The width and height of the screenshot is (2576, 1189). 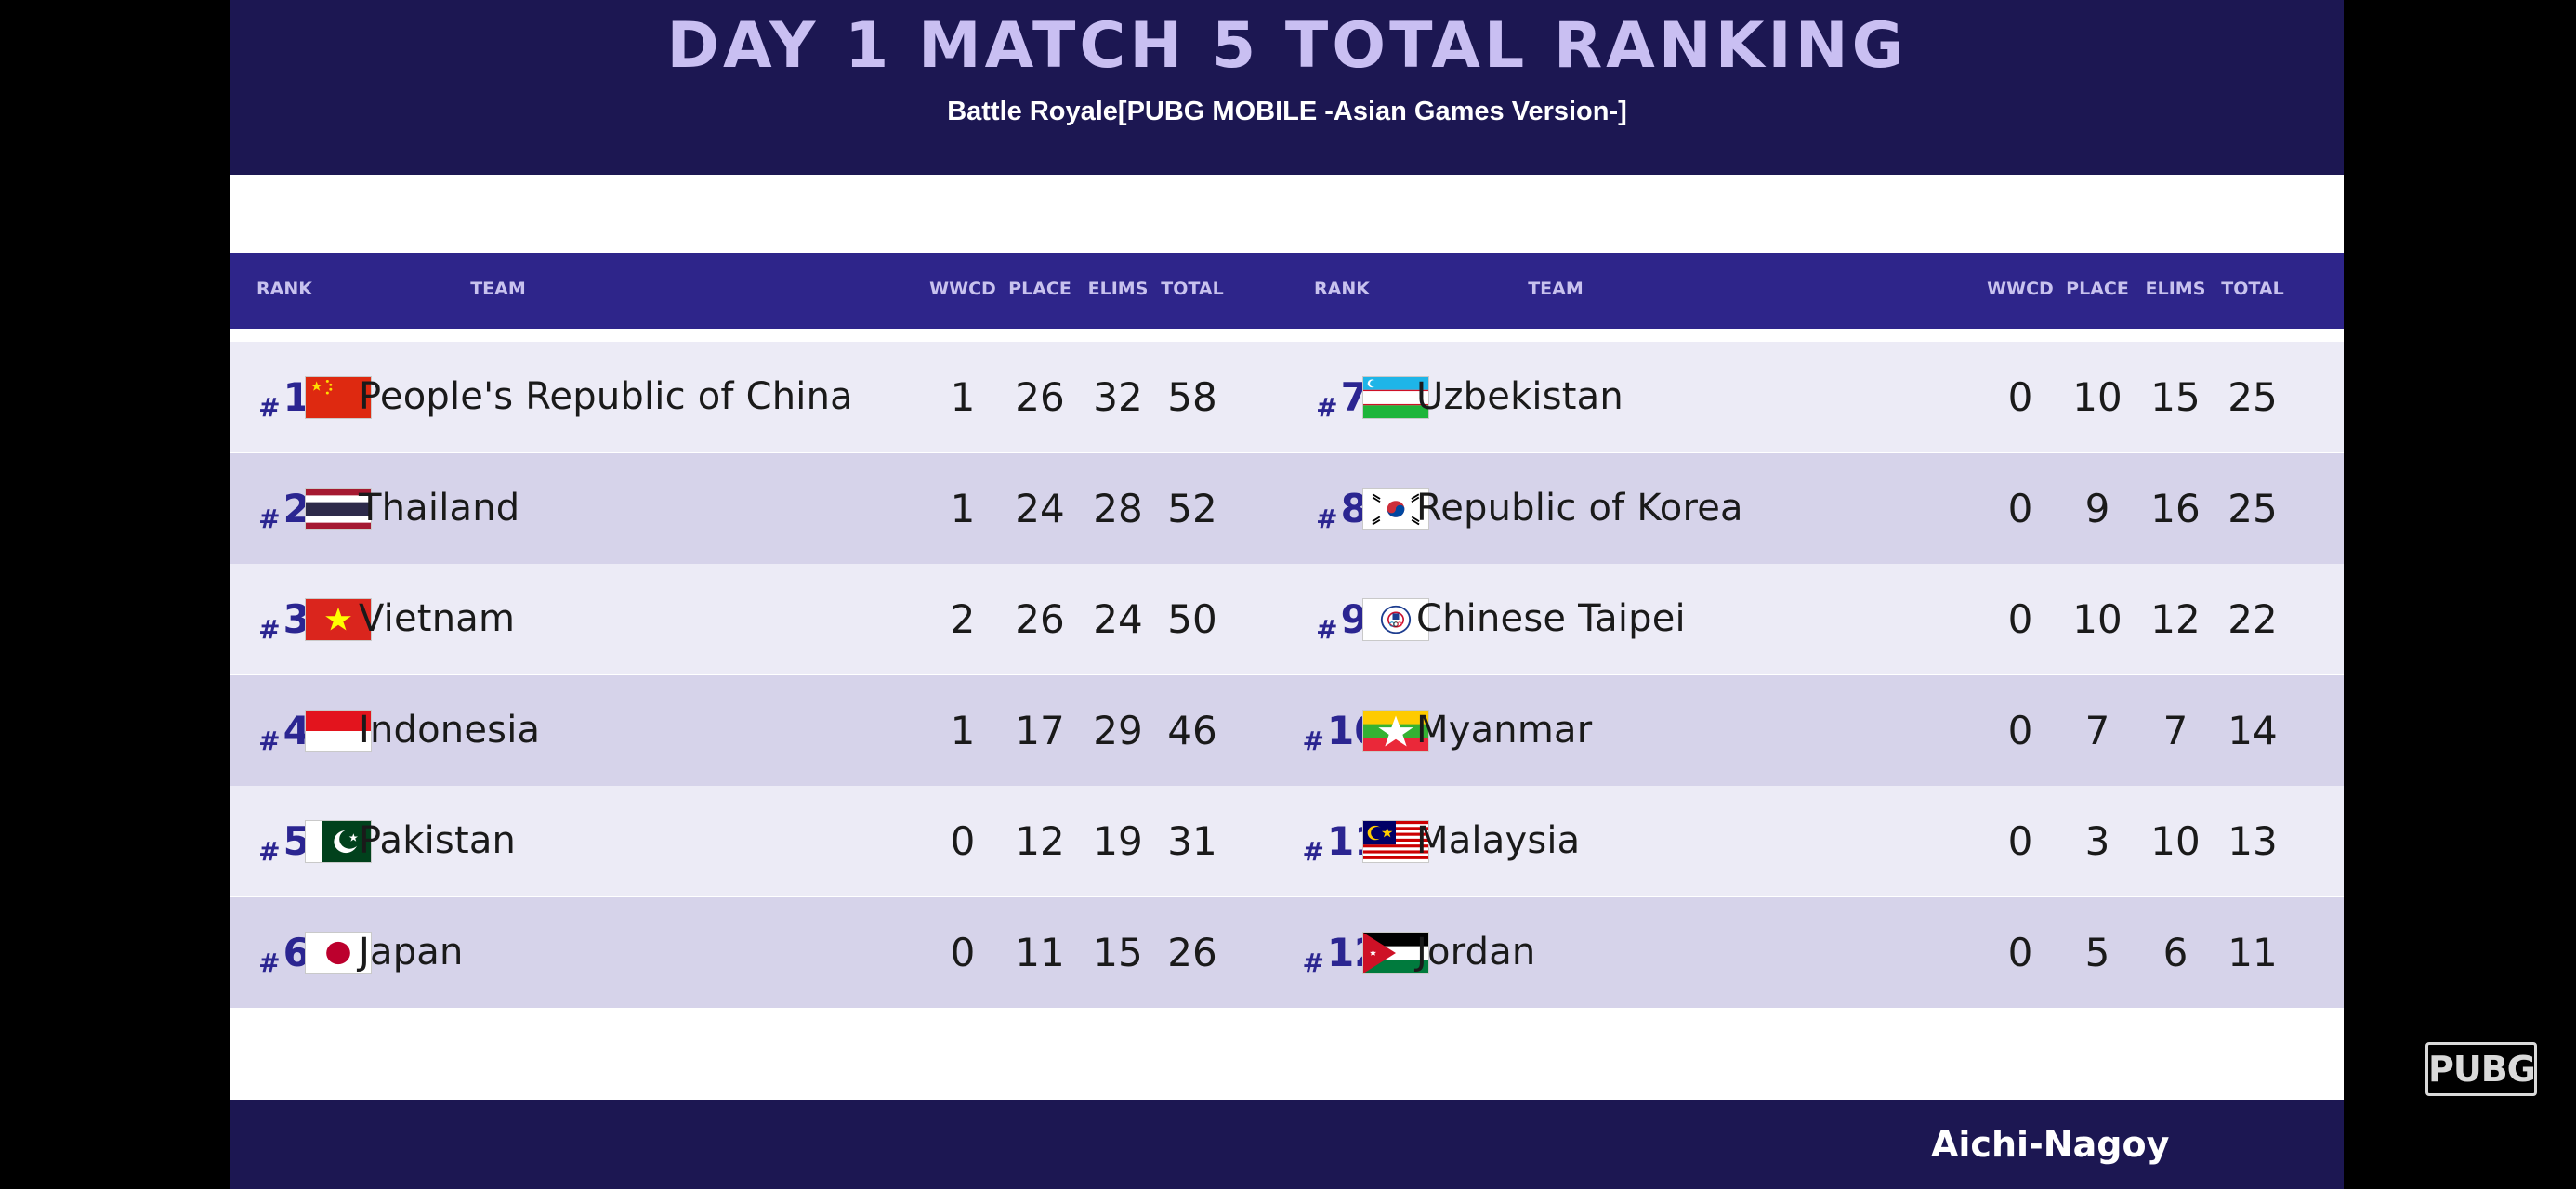 I want to click on rank-label-left: #5, so click(x=284, y=841).